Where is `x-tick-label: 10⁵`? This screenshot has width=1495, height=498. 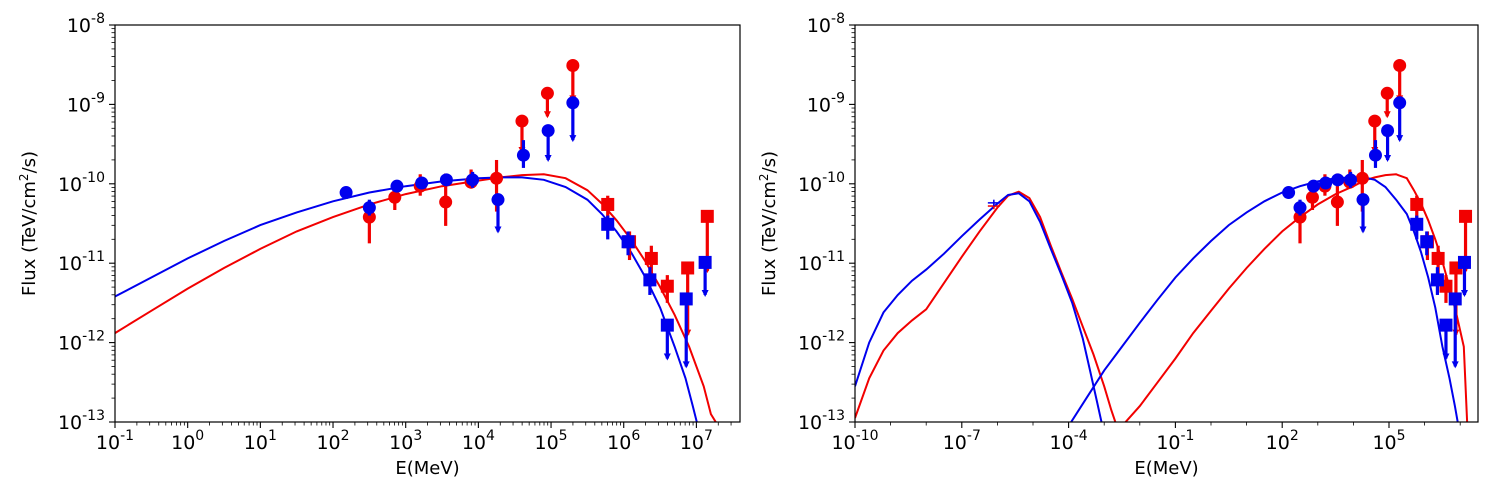 x-tick-label: 10⁵ is located at coordinates (1388, 441).